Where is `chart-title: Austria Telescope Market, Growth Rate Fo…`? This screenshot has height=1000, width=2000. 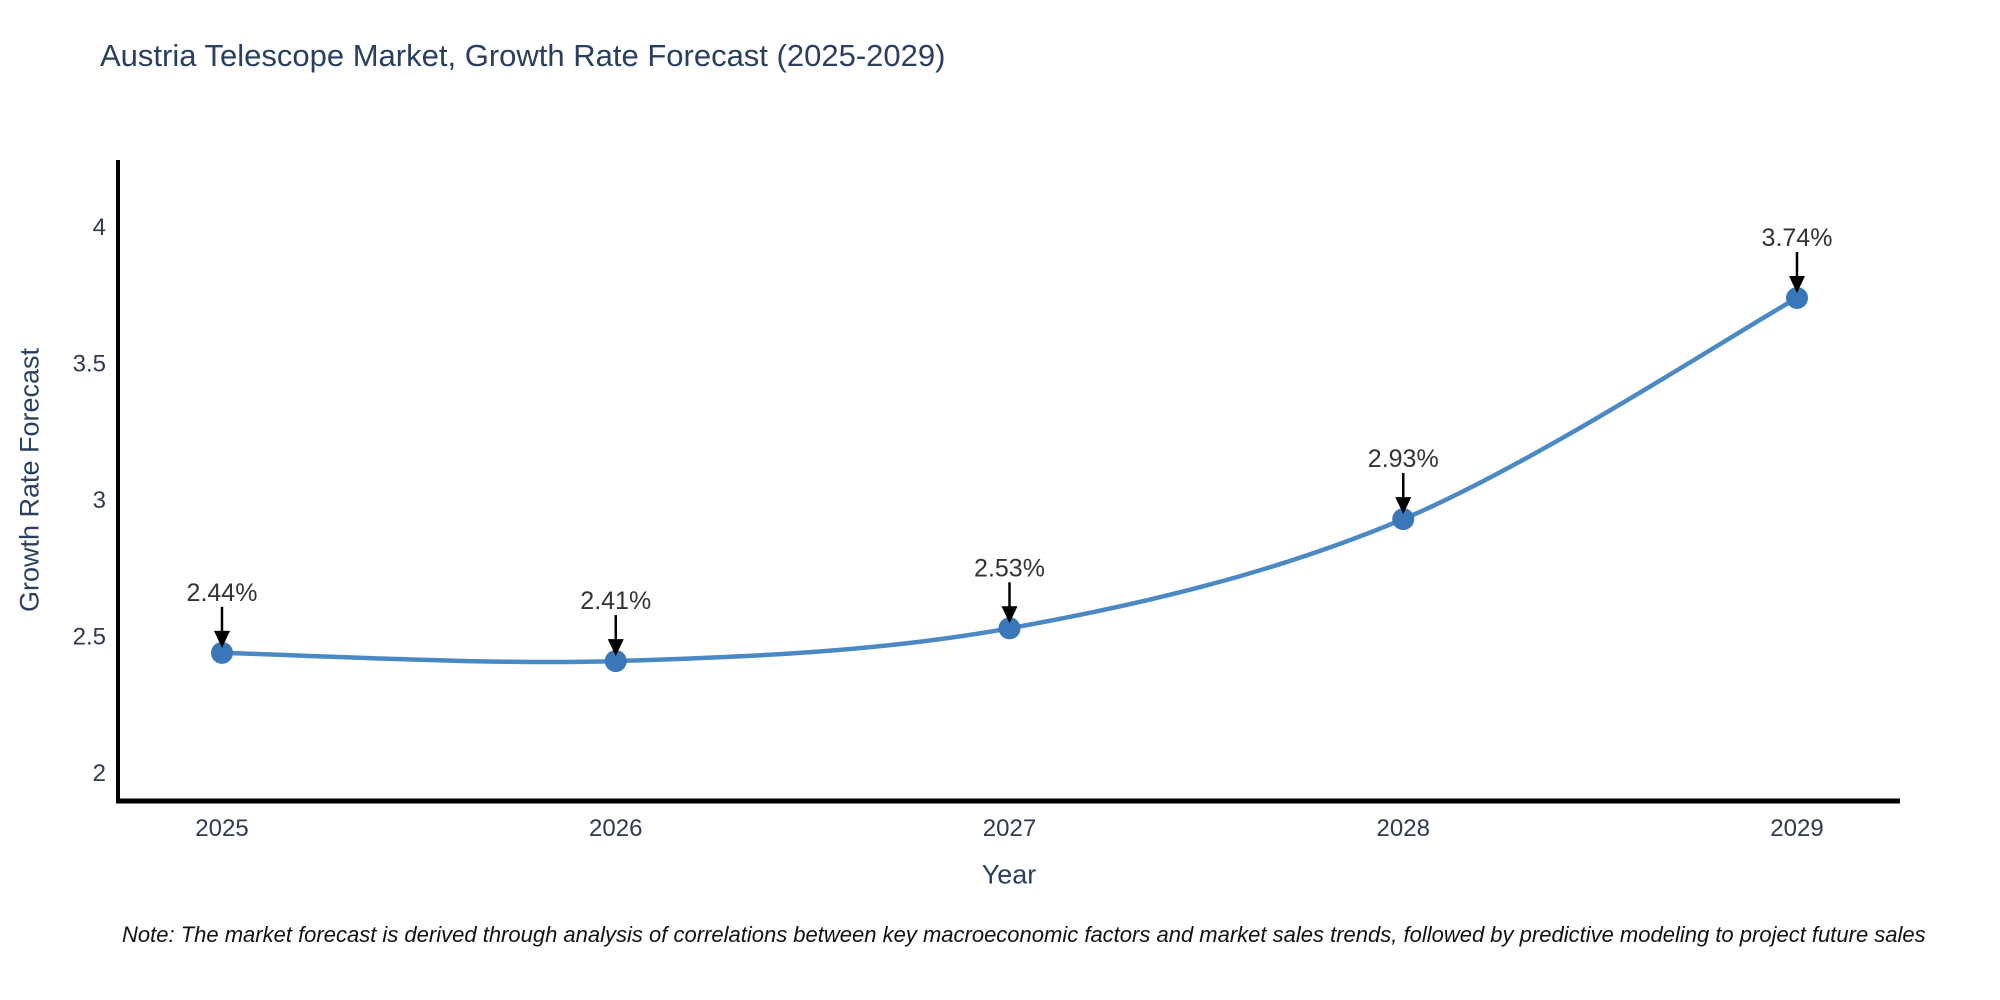
chart-title: Austria Telescope Market, Growth Rate Fo… is located at coordinates (523, 55).